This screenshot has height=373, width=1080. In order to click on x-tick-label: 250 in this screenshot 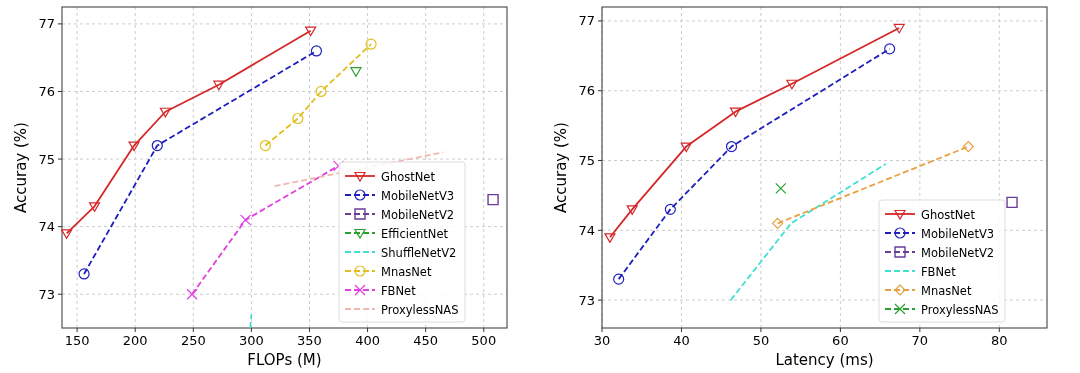, I will do `click(193, 340)`.